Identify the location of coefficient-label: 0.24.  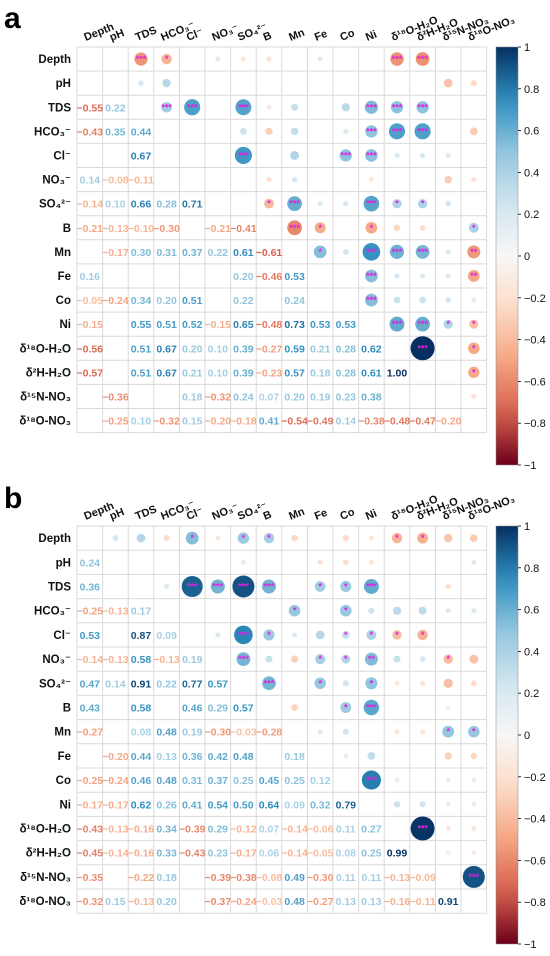
(243, 397).